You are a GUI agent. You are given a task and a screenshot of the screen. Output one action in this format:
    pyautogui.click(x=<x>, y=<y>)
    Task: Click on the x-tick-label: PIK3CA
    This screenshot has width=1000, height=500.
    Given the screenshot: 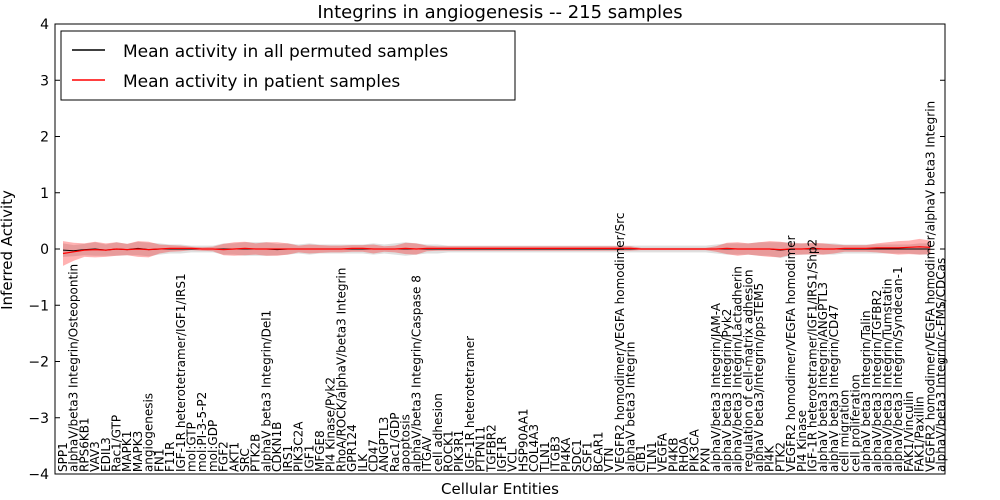 What is the action you would take?
    pyautogui.click(x=695, y=450)
    